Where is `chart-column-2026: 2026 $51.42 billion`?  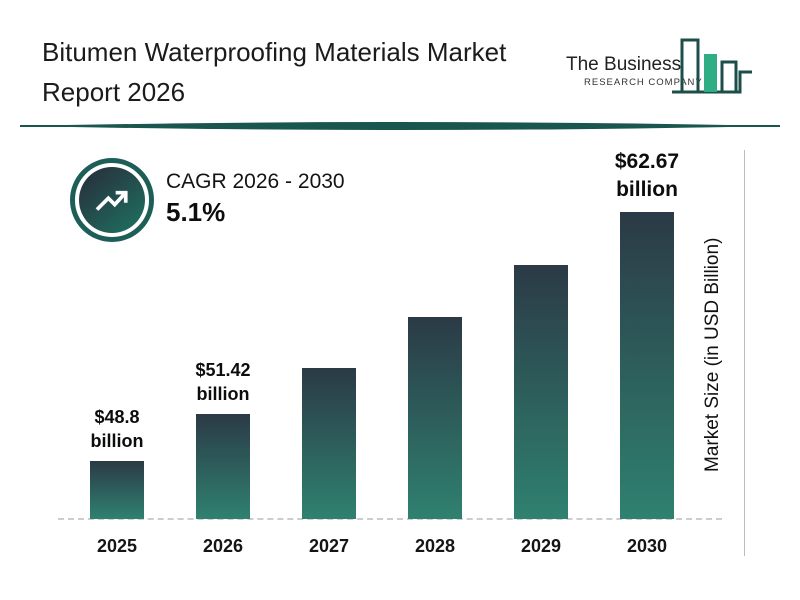 chart-column-2026: 2026 $51.42 billion is located at coordinates (223, 357).